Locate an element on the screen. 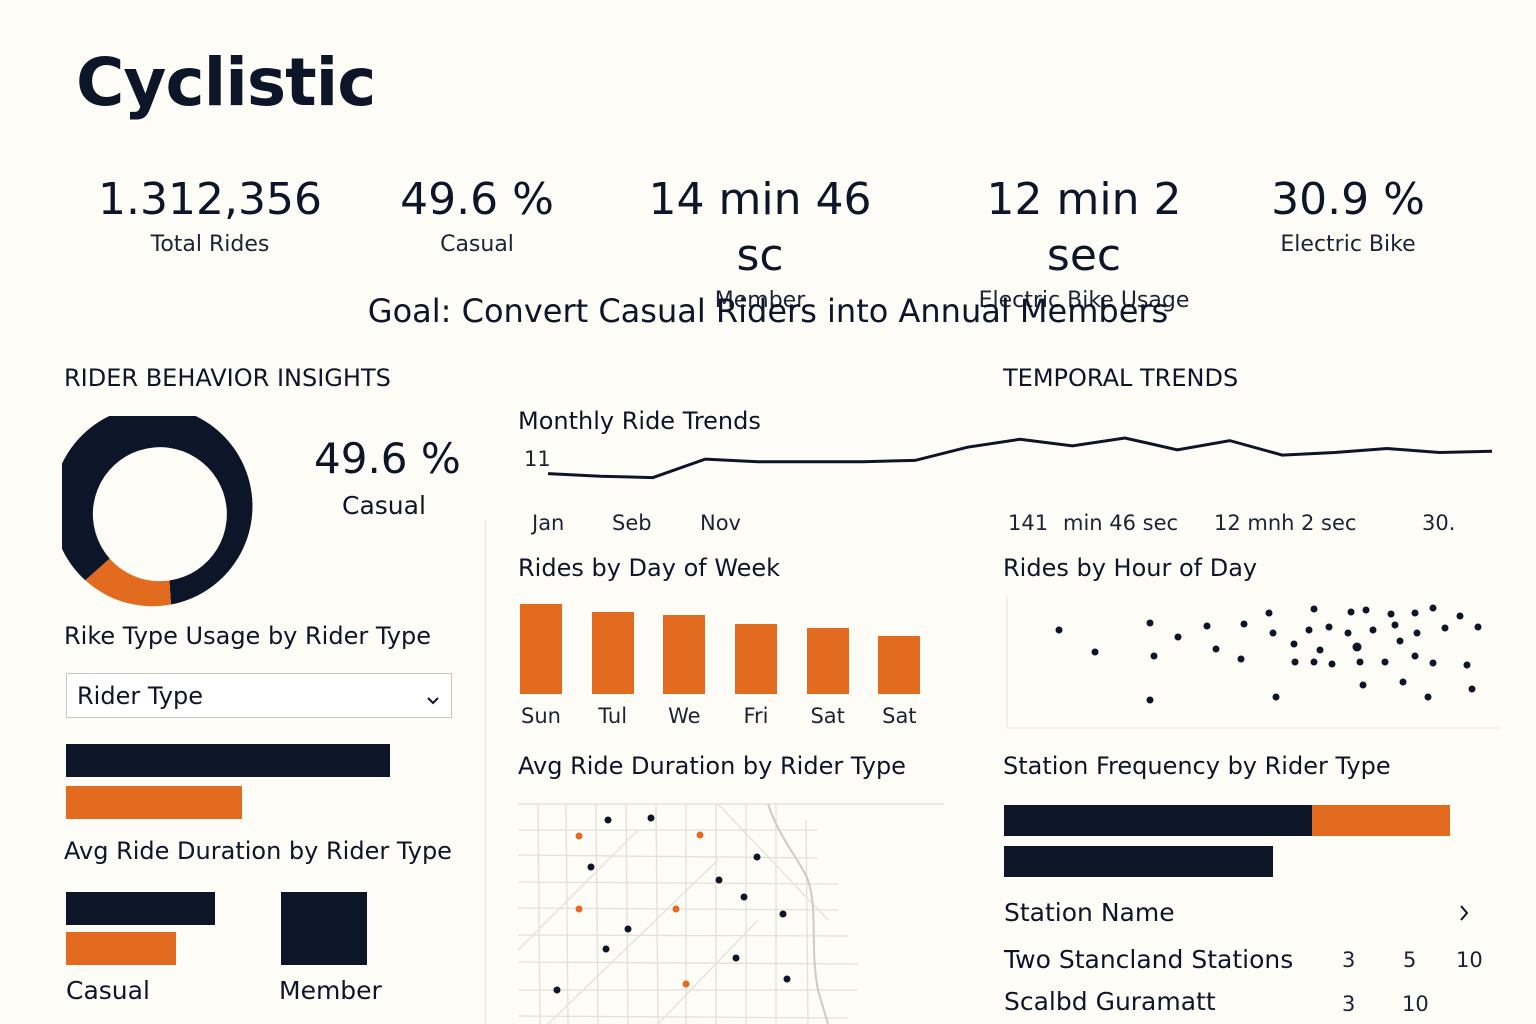 This screenshot has height=1024, width=1536. bike-usage-bar-casual is located at coordinates (154, 802).